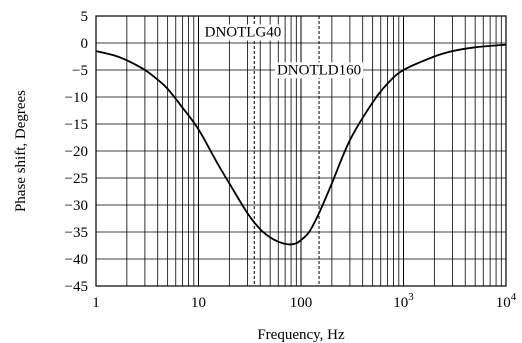 The width and height of the screenshot is (522, 343). What do you see at coordinates (76, 260) in the screenshot?
I see `y-tick-label: −40` at bounding box center [76, 260].